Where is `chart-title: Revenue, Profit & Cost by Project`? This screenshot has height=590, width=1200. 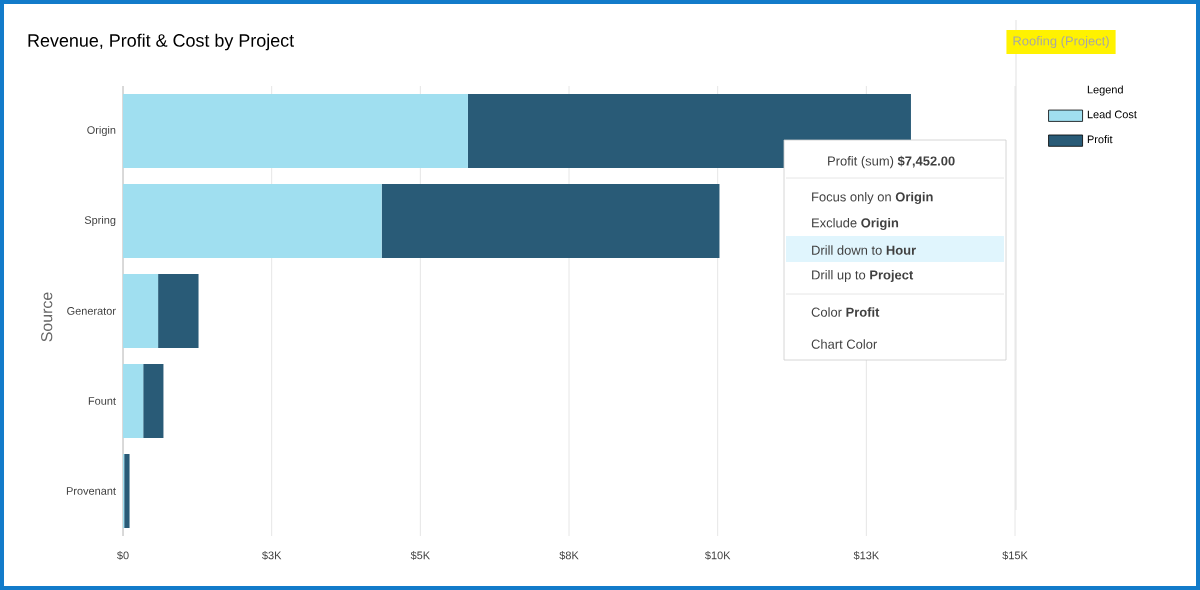
chart-title: Revenue, Profit & Cost by Project is located at coordinates (161, 42).